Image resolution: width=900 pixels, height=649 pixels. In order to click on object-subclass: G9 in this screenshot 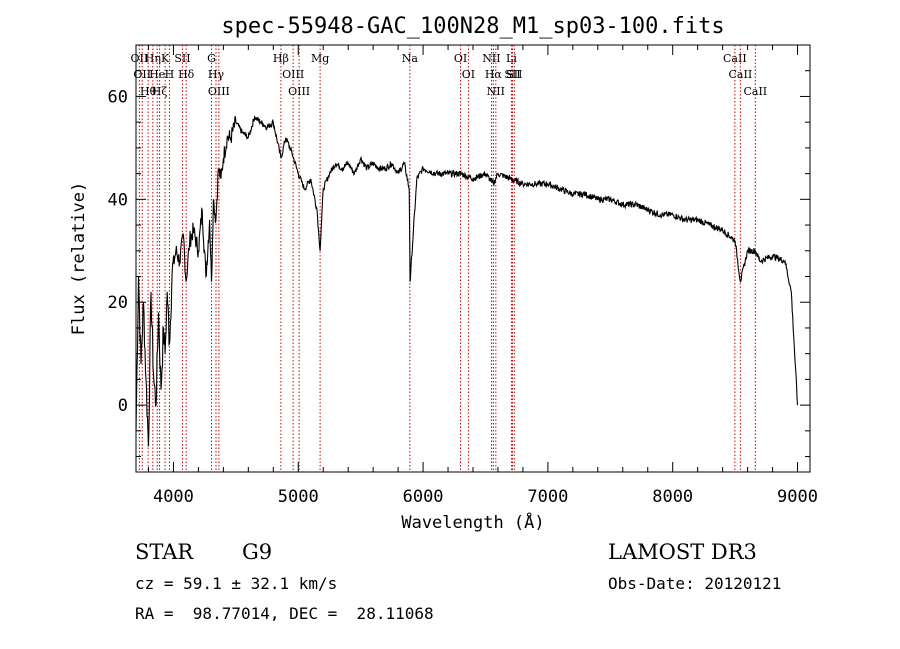, I will do `click(257, 552)`.